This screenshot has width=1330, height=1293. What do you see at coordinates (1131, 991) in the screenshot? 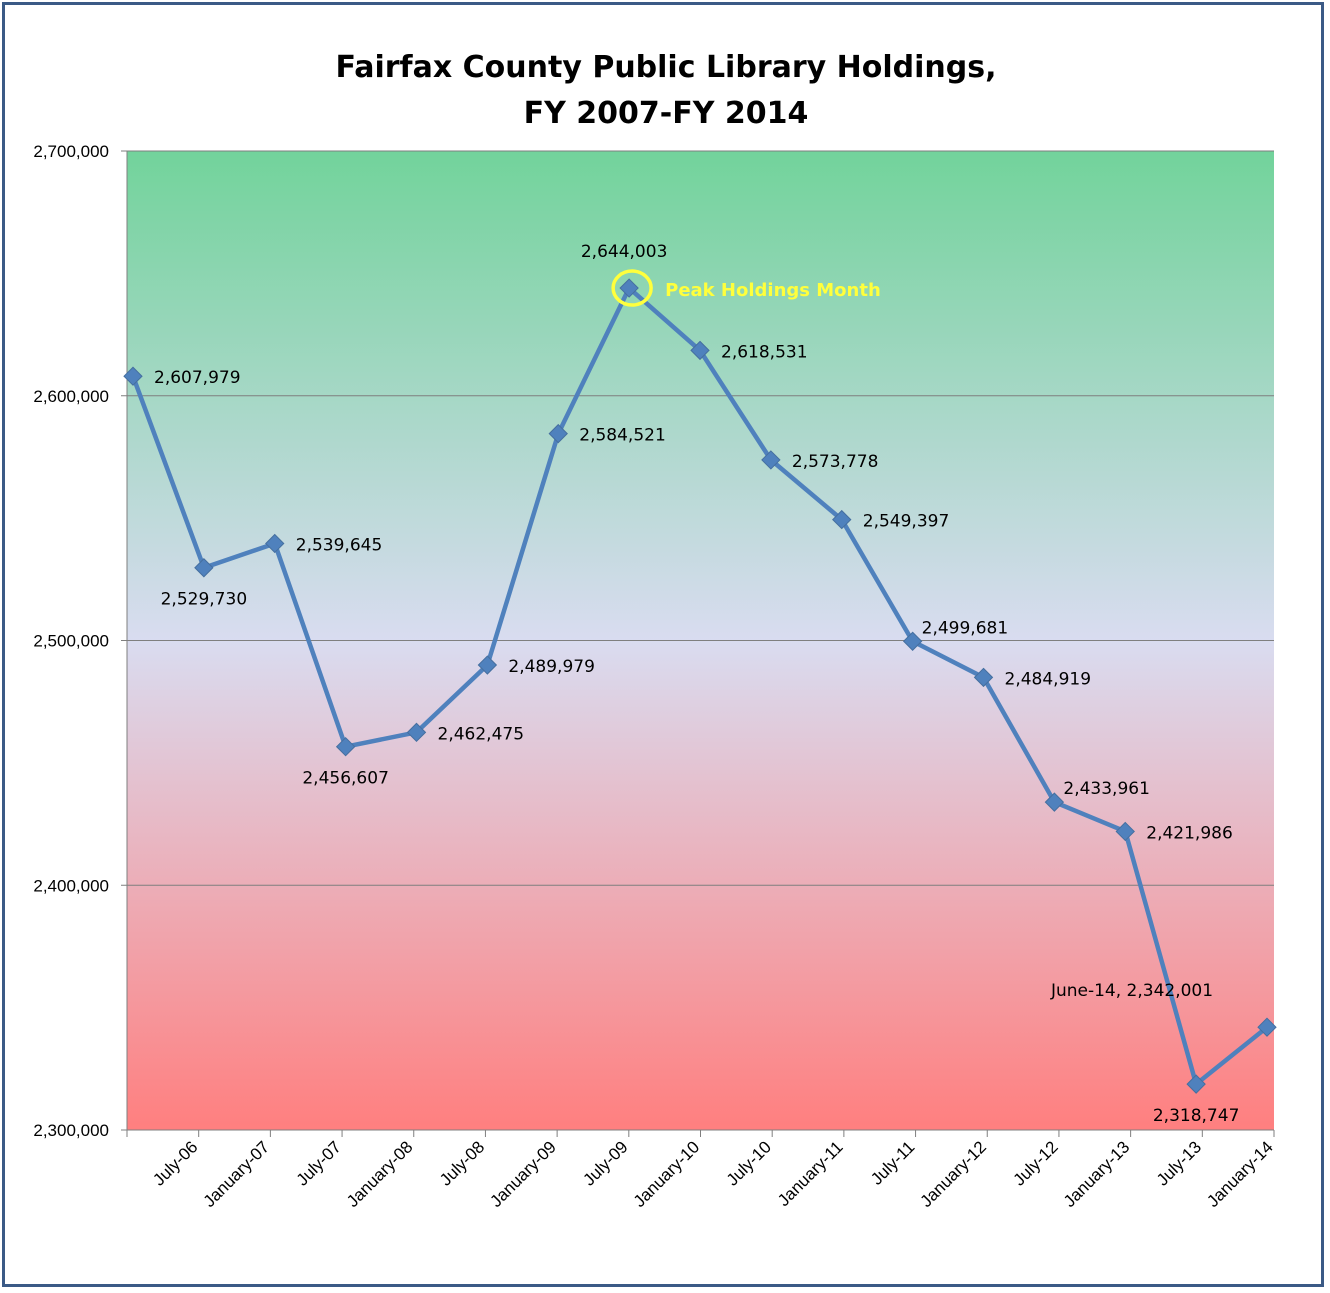
I see `data-label: June-14, 2,342,001` at bounding box center [1131, 991].